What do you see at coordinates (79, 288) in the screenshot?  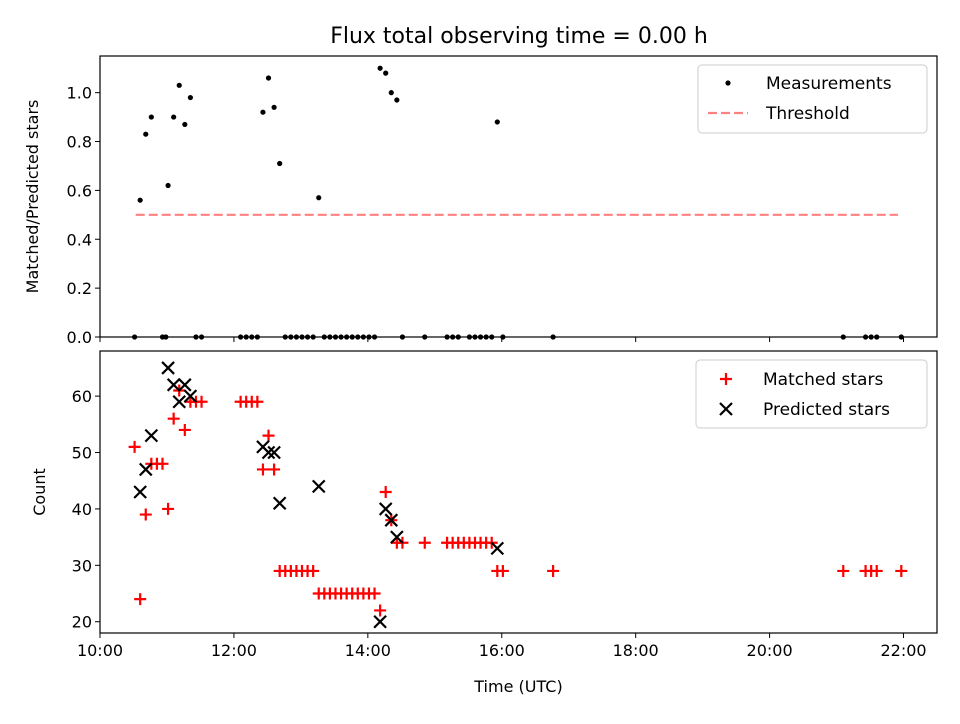 I see `top-y-tick-label: 0.2` at bounding box center [79, 288].